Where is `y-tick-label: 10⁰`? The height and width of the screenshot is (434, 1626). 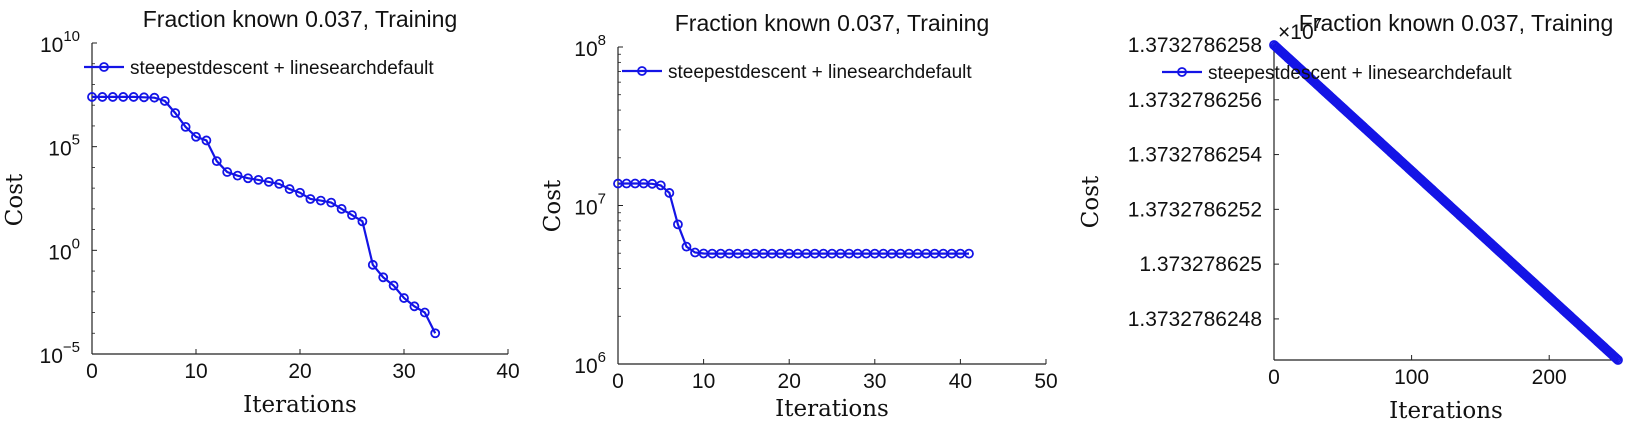
y-tick-label: 10⁰ is located at coordinates (64, 249).